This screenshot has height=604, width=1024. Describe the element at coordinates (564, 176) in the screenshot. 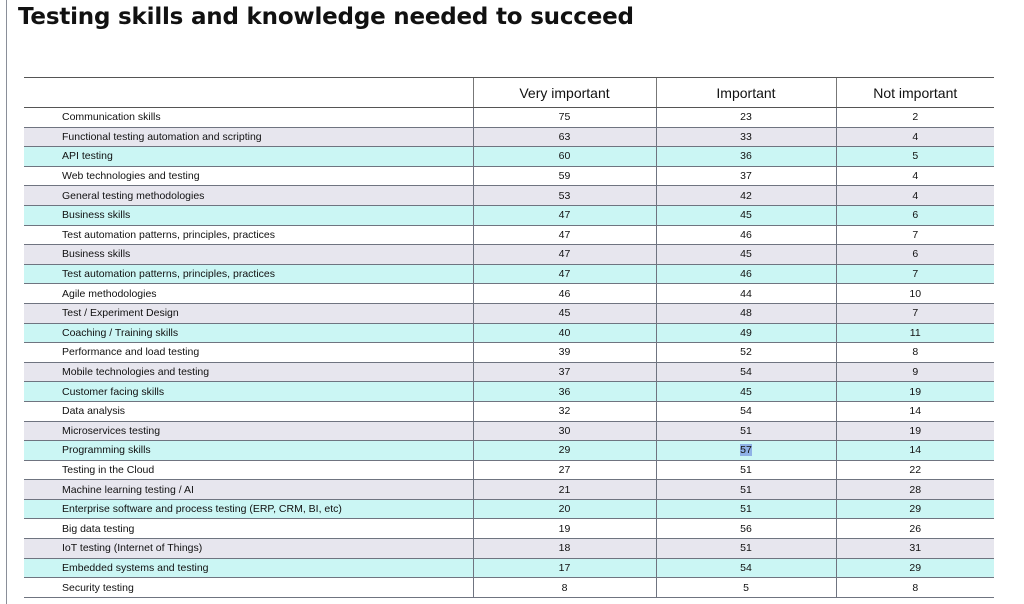

I see `very-important-cell-text: 59` at that location.